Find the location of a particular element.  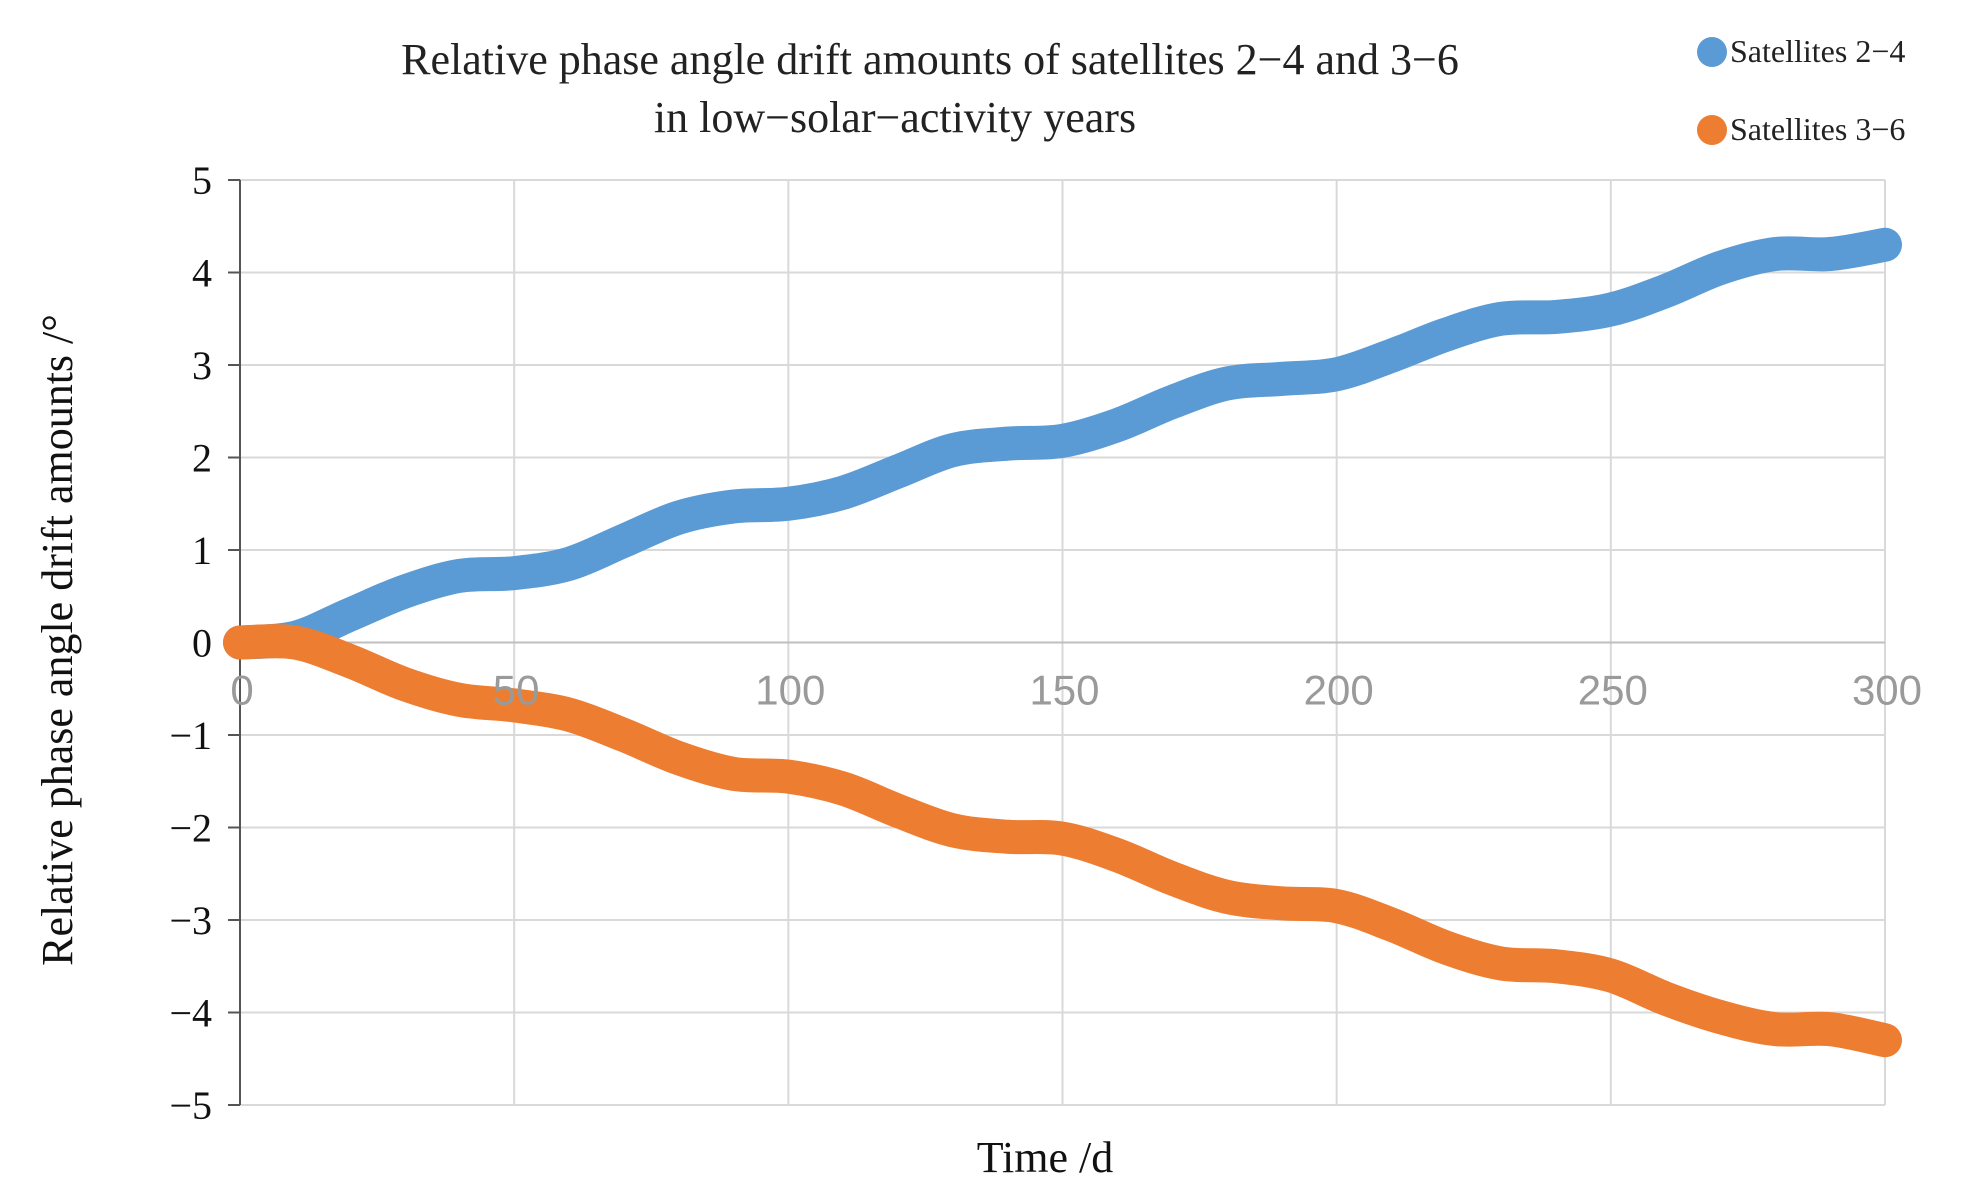

y-axis-label: Relative phase angle drift amounts /° is located at coordinates (57, 640).